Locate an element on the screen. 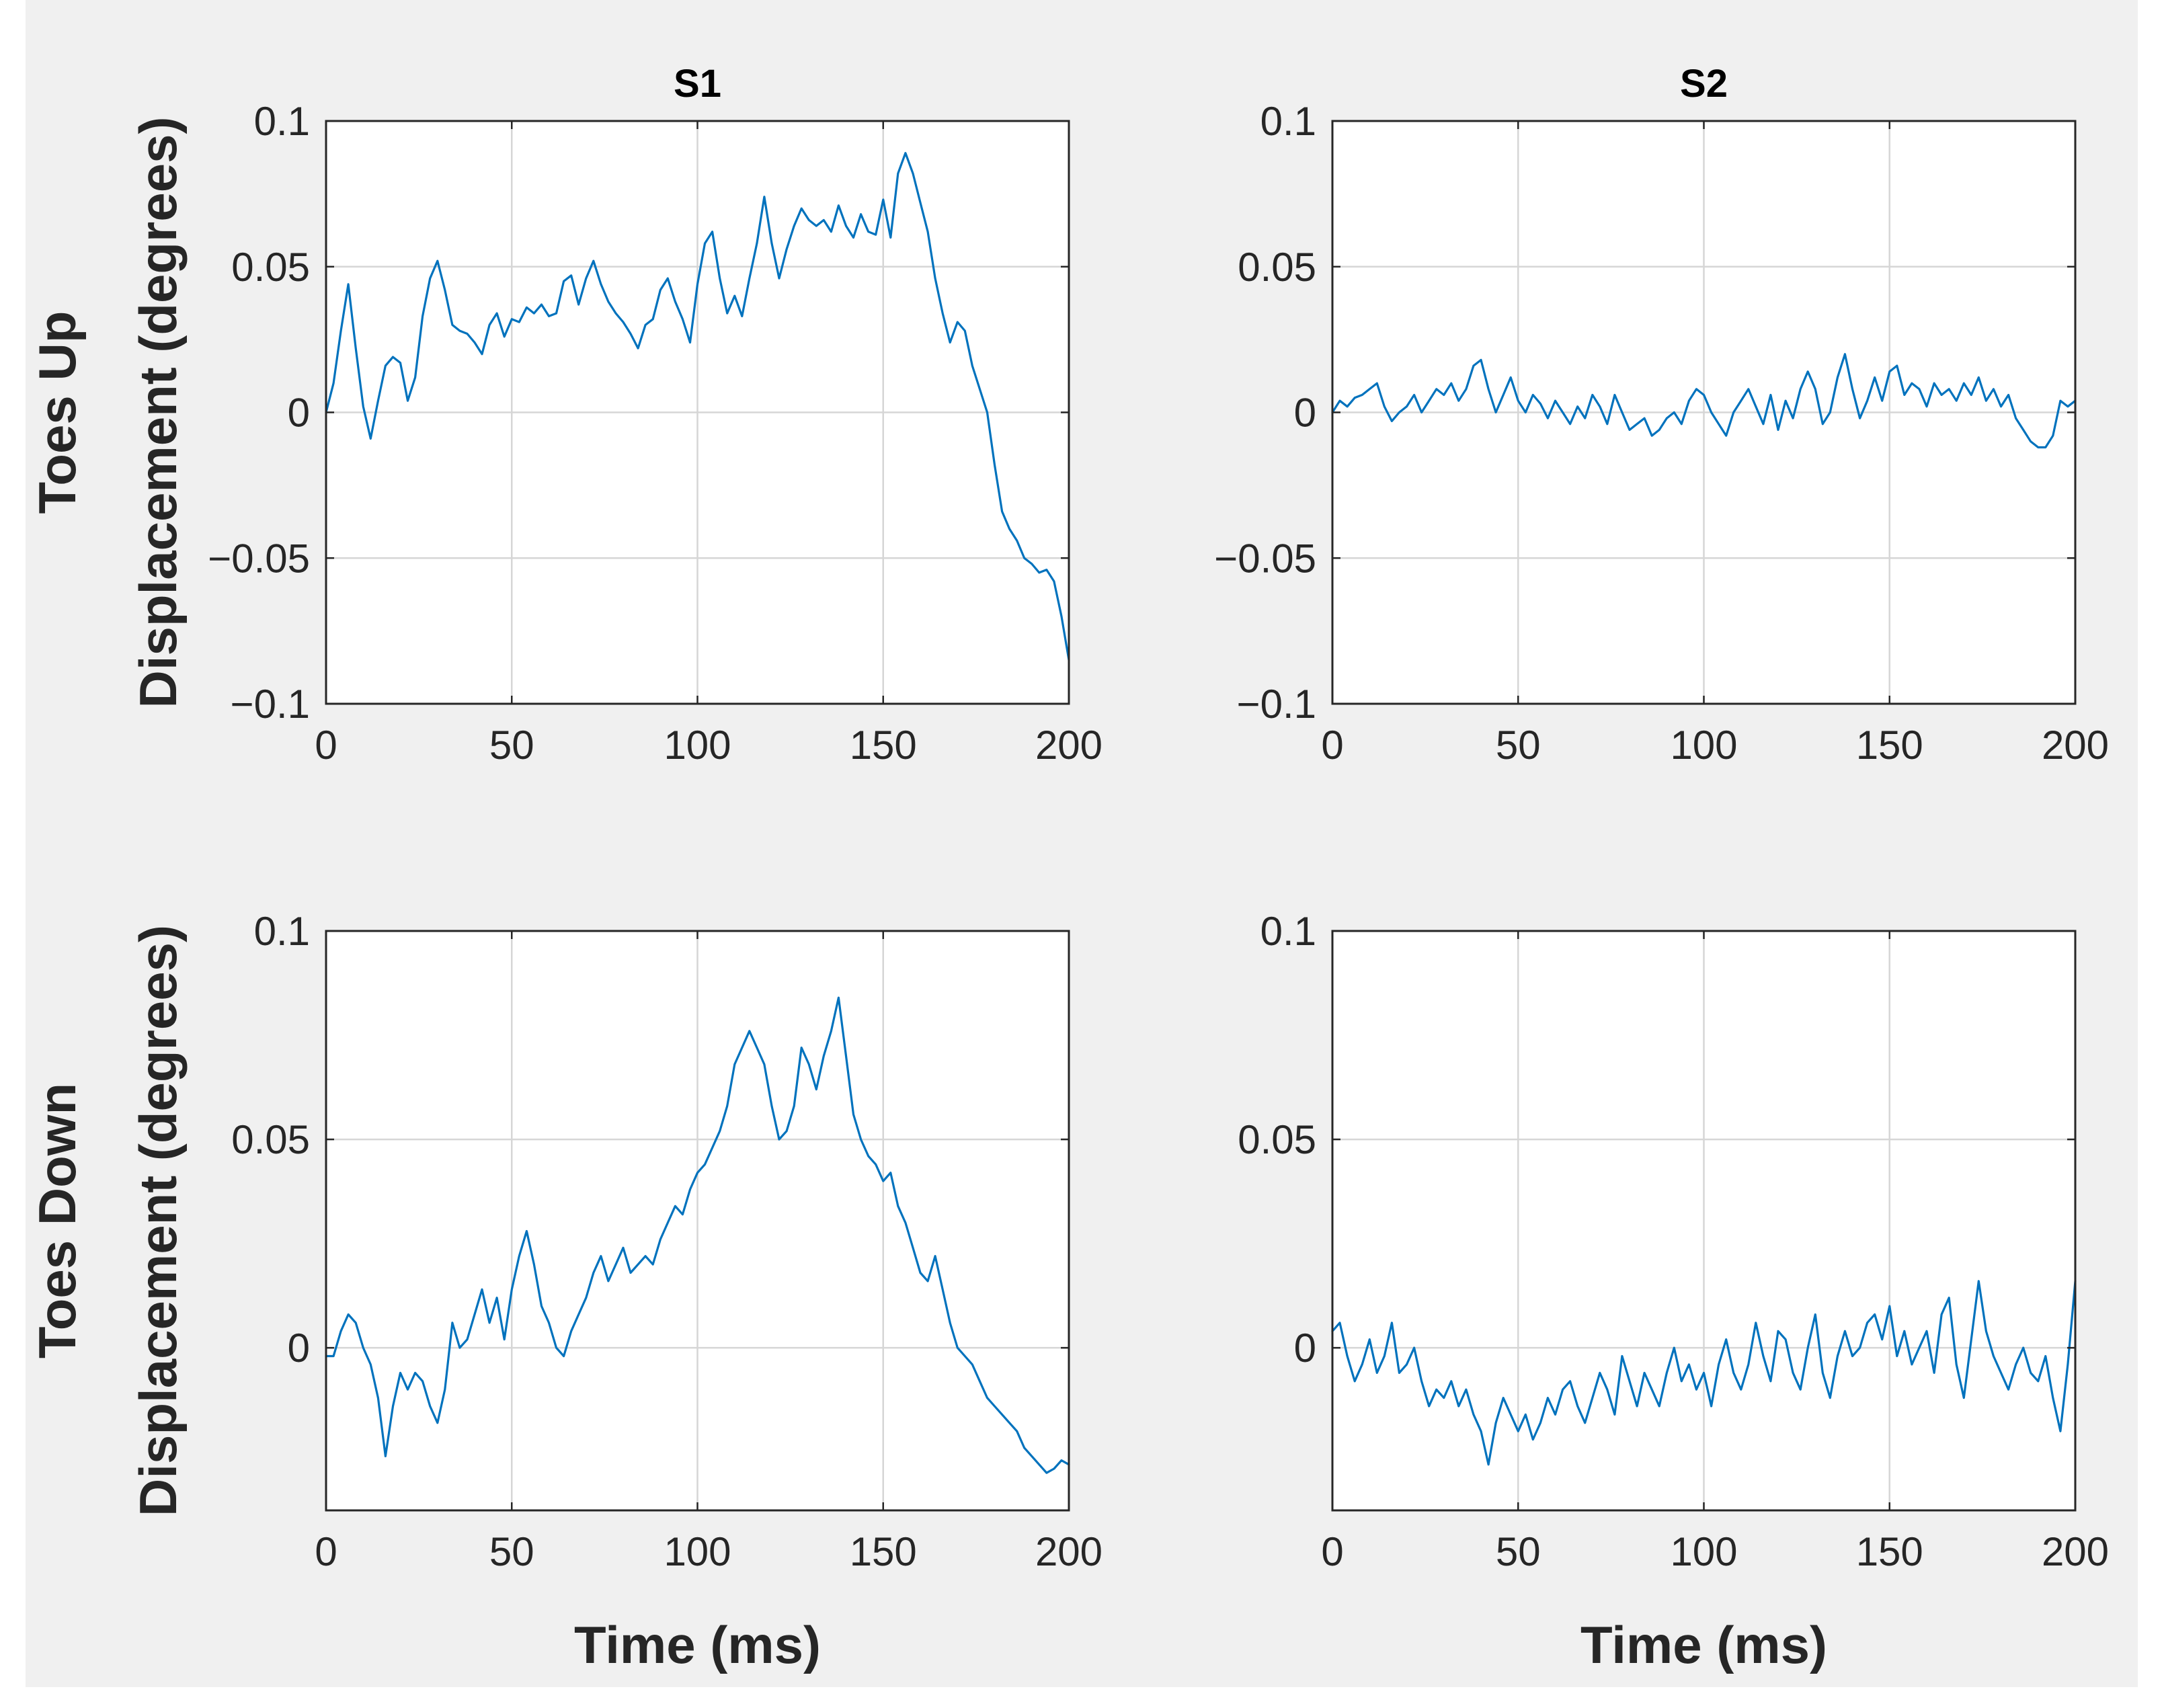  panel-title: S1 is located at coordinates (697, 84).